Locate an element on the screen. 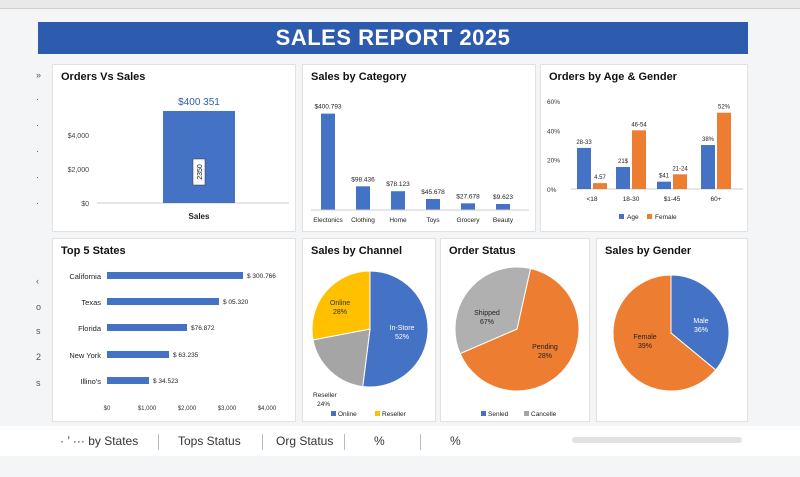 The image size is (800, 477). slice-pct-online: 28% is located at coordinates (340, 312).